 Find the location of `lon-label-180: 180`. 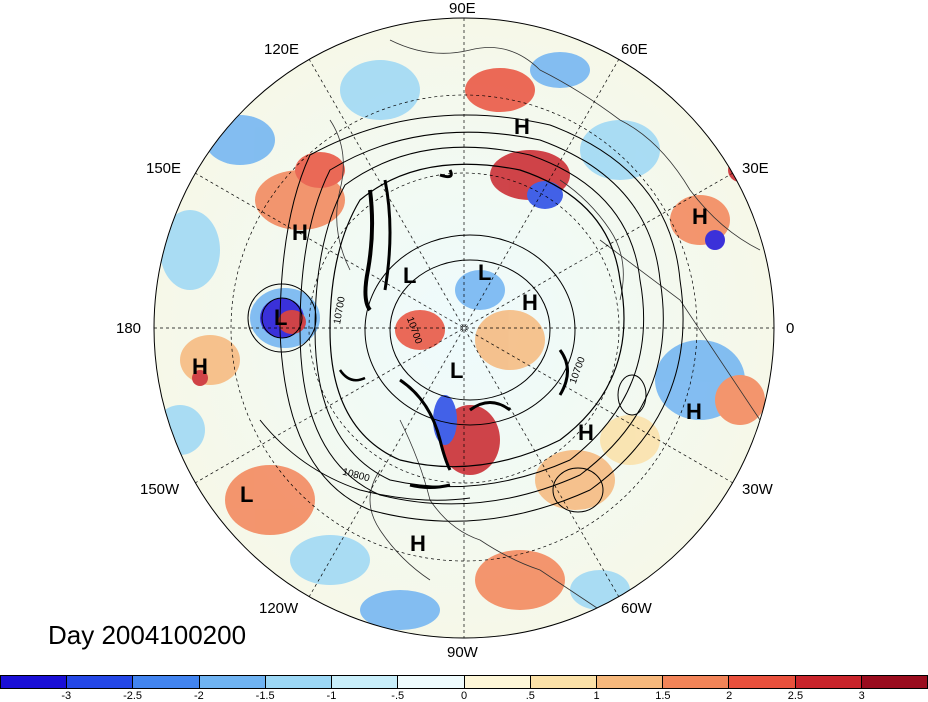

lon-label-180: 180 is located at coordinates (129, 328).